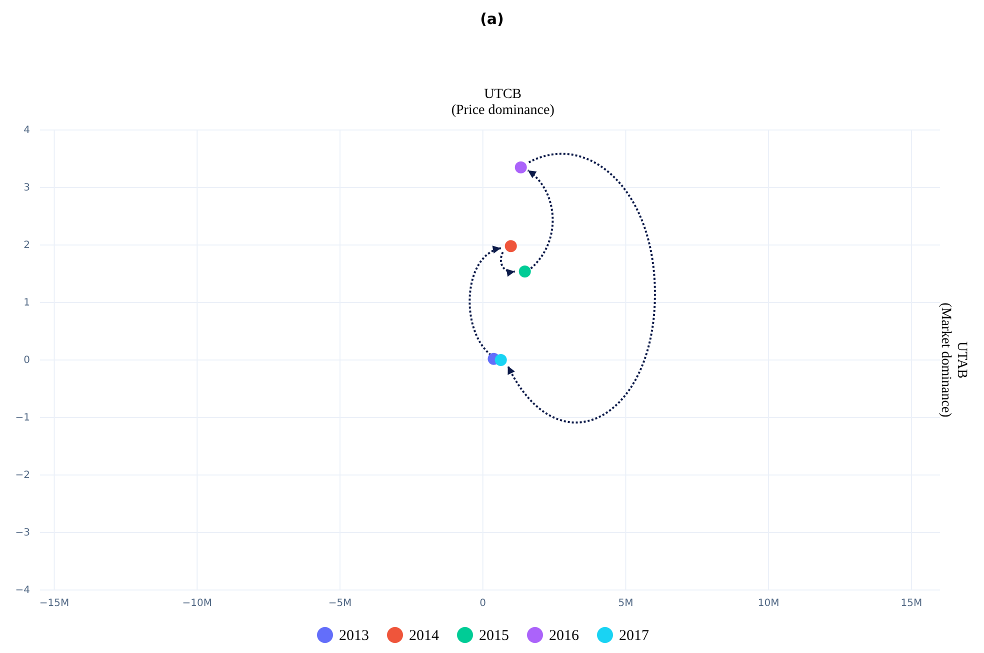  I want to click on y-tick-label: −2, so click(22, 475).